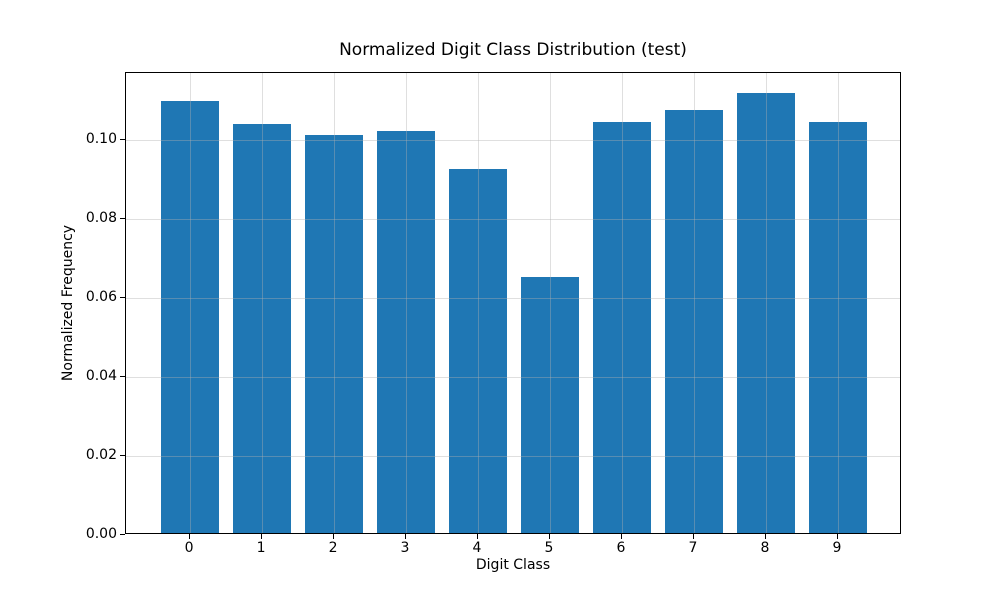 This screenshot has height=600, width=1000. What do you see at coordinates (101, 139) in the screenshot?
I see `y-tick-label: 0.10` at bounding box center [101, 139].